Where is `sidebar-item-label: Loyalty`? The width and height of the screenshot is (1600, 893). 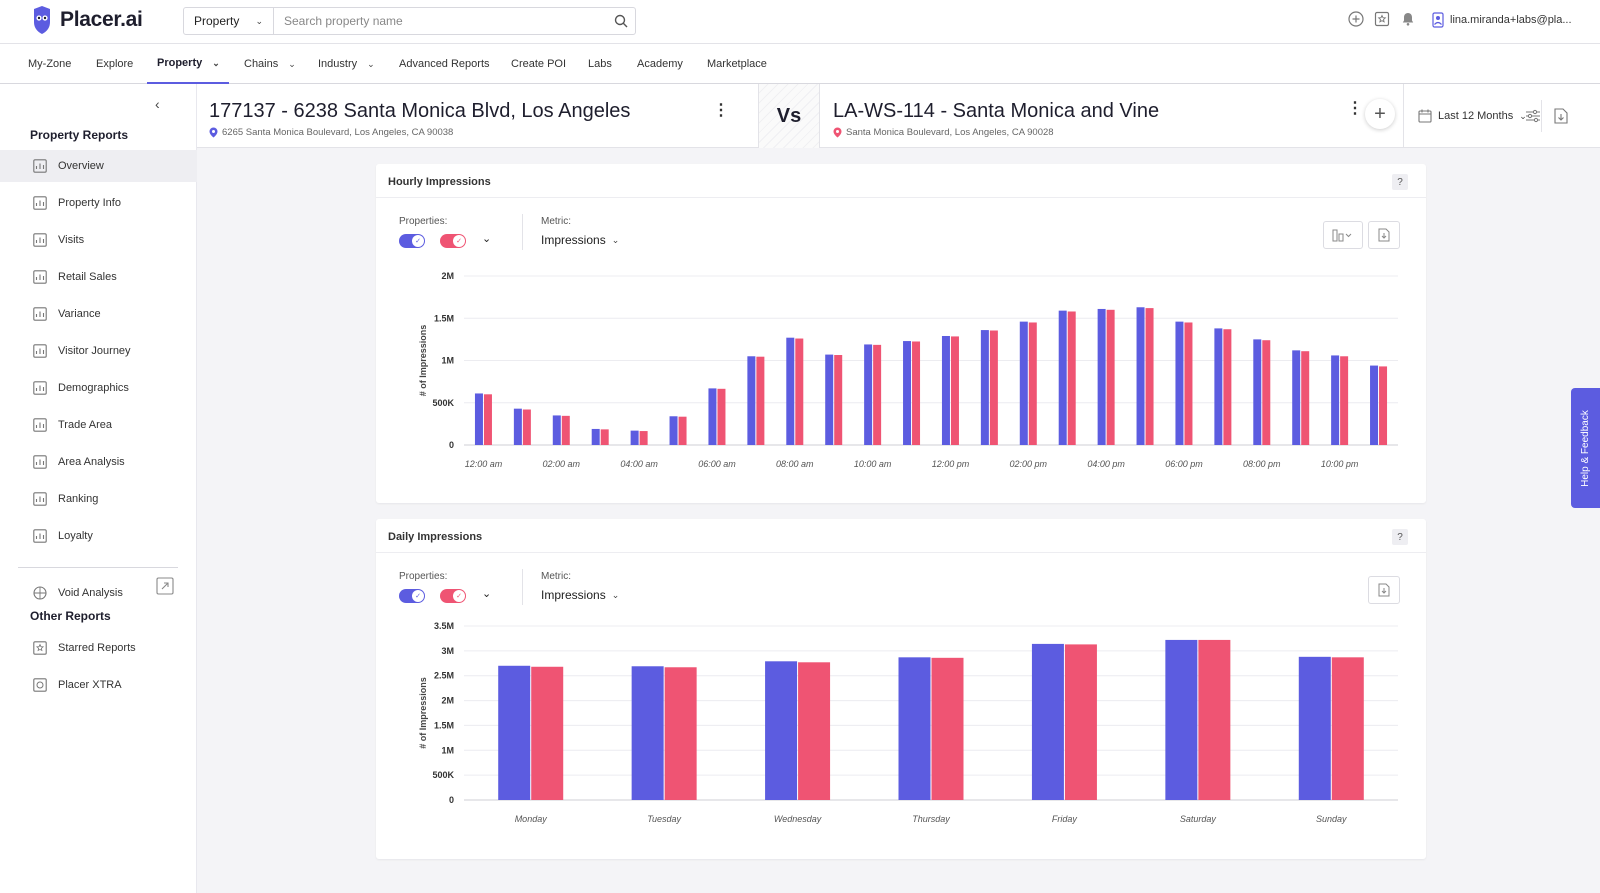 sidebar-item-label: Loyalty is located at coordinates (75, 536).